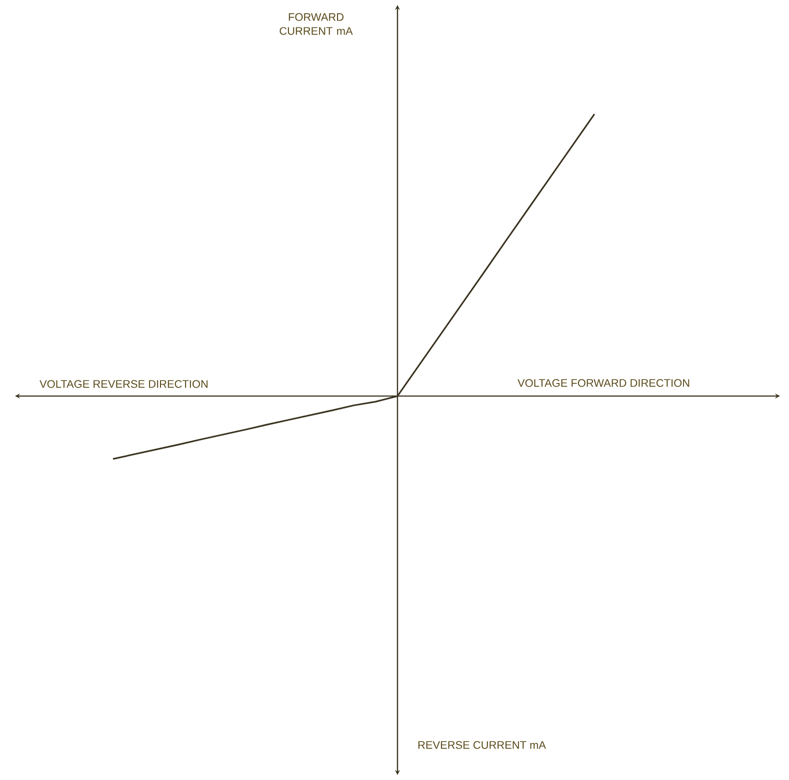 This screenshot has width=789, height=780. Describe the element at coordinates (124, 384) in the screenshot. I see `annotation: VOLTAGE REVERSE DIRECTION` at that location.